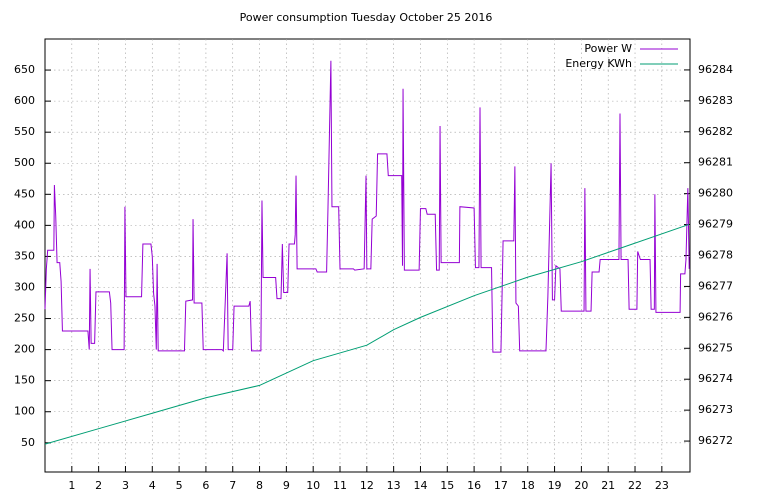  What do you see at coordinates (608, 48) in the screenshot?
I see `legend-label: Power W` at bounding box center [608, 48].